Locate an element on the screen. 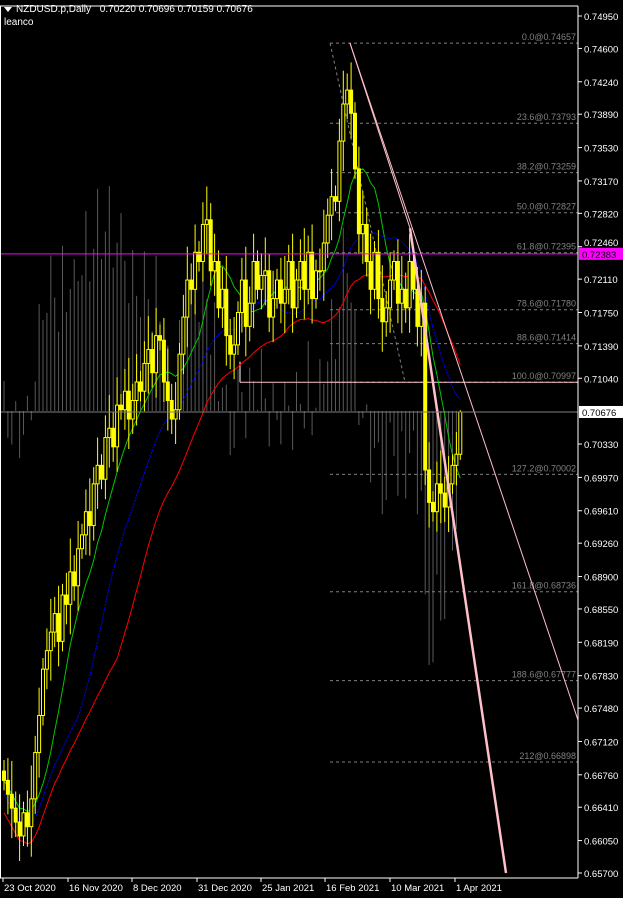  collapse-triangle-icon is located at coordinates (8, 9).